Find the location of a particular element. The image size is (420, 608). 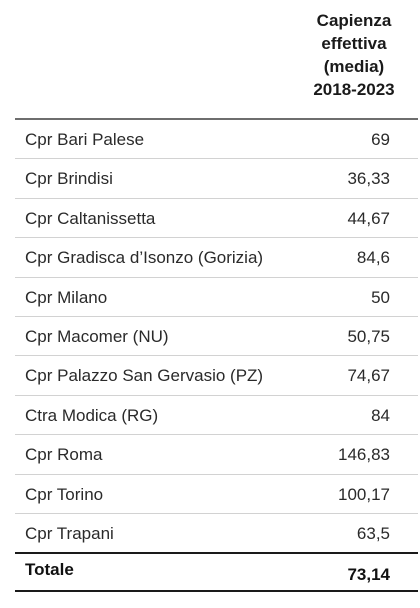

row-name: Cpr Palazzo San Gervasio (PZ) is located at coordinates (144, 376).